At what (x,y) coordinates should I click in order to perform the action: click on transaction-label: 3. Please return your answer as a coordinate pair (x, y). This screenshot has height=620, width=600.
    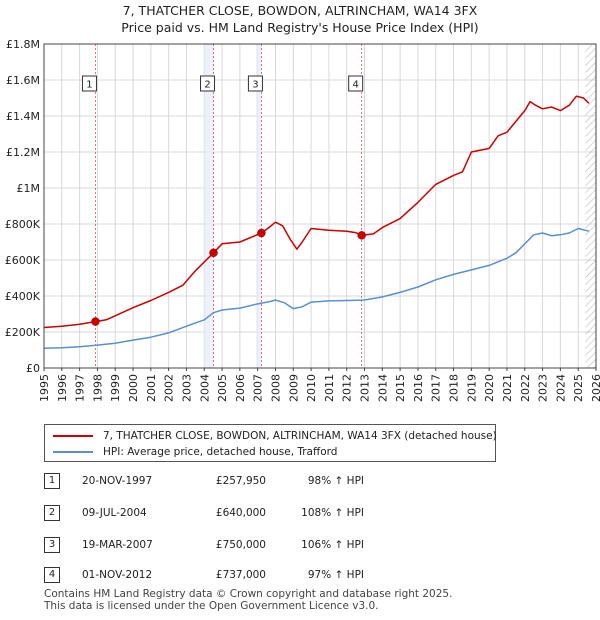
    Looking at the image, I should click on (255, 85).